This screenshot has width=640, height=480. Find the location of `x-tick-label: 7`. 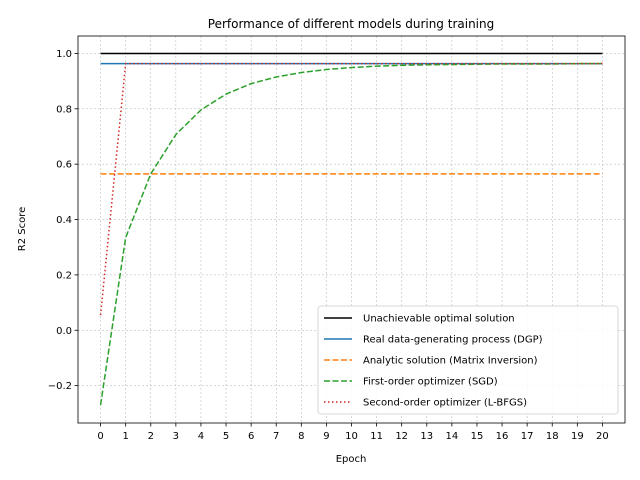

x-tick-label: 7 is located at coordinates (276, 436).